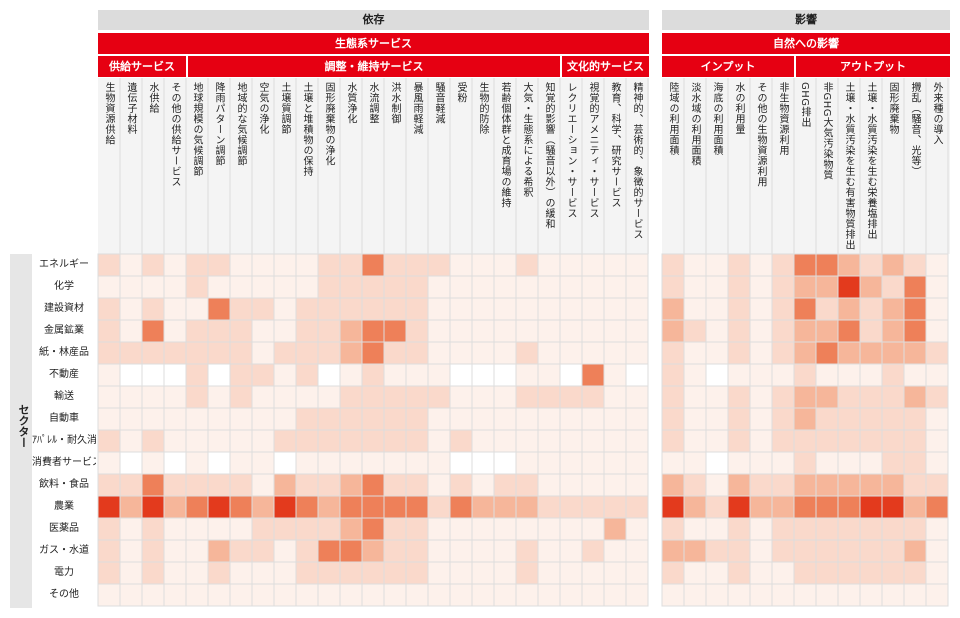  Describe the element at coordinates (548, 155) in the screenshot. I see `column-label: 知覚的影響（騒音以外）の緩和` at that location.